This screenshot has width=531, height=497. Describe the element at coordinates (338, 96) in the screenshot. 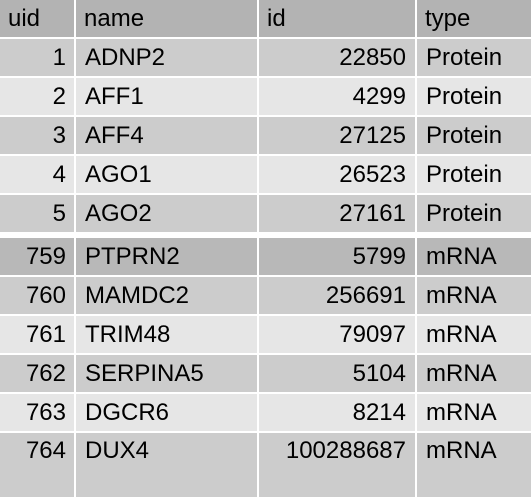

I see `cell-id: 4299` at that location.